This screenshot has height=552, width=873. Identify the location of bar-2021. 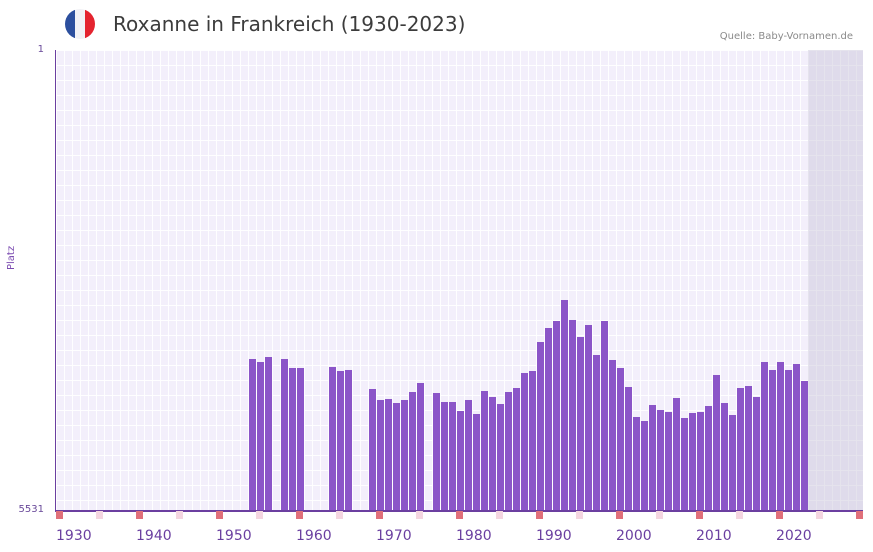
(788, 440).